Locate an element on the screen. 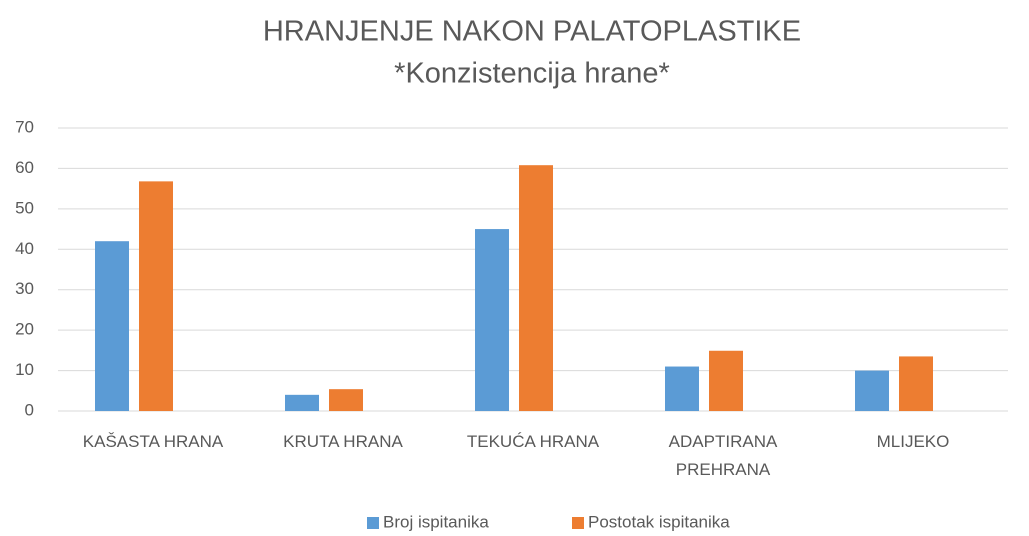  x-tick-label: ADAPTIRANA PREHRANA is located at coordinates (723, 455).